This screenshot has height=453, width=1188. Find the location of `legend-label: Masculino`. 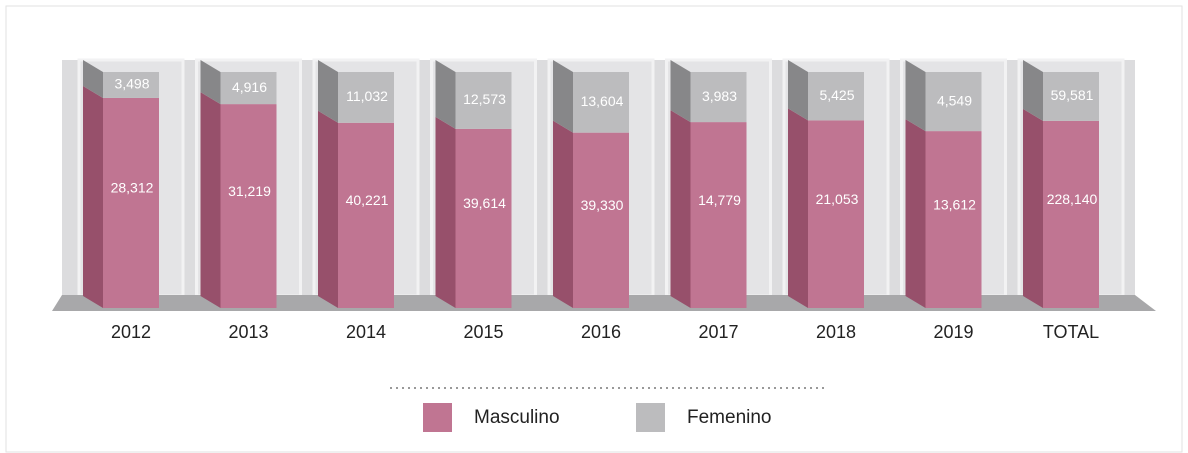

legend-label: Masculino is located at coordinates (517, 417).